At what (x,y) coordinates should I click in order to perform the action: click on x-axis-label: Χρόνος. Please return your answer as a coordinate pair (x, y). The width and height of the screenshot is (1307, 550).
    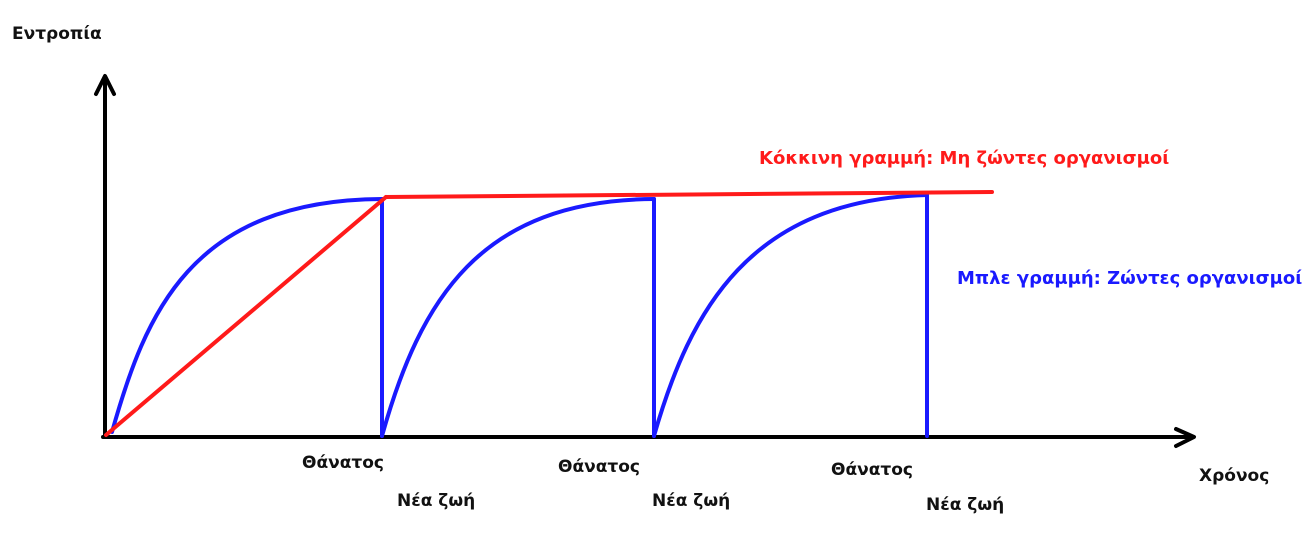
    Looking at the image, I should click on (1234, 476).